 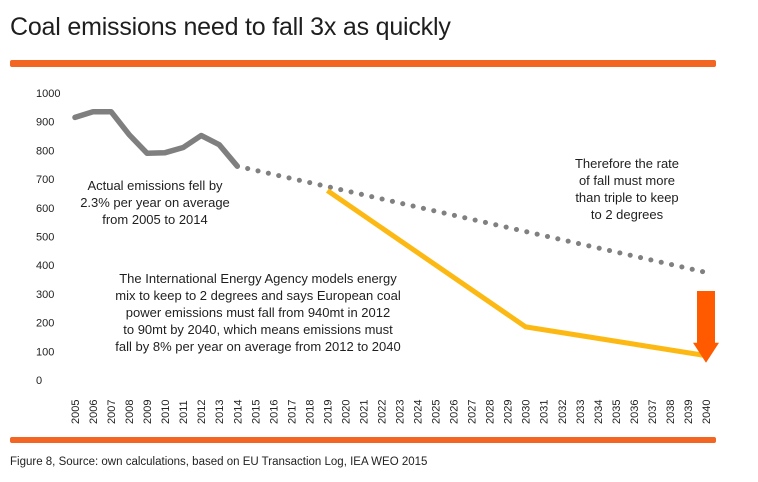 What do you see at coordinates (45, 266) in the screenshot?
I see `y-tick-label: 400` at bounding box center [45, 266].